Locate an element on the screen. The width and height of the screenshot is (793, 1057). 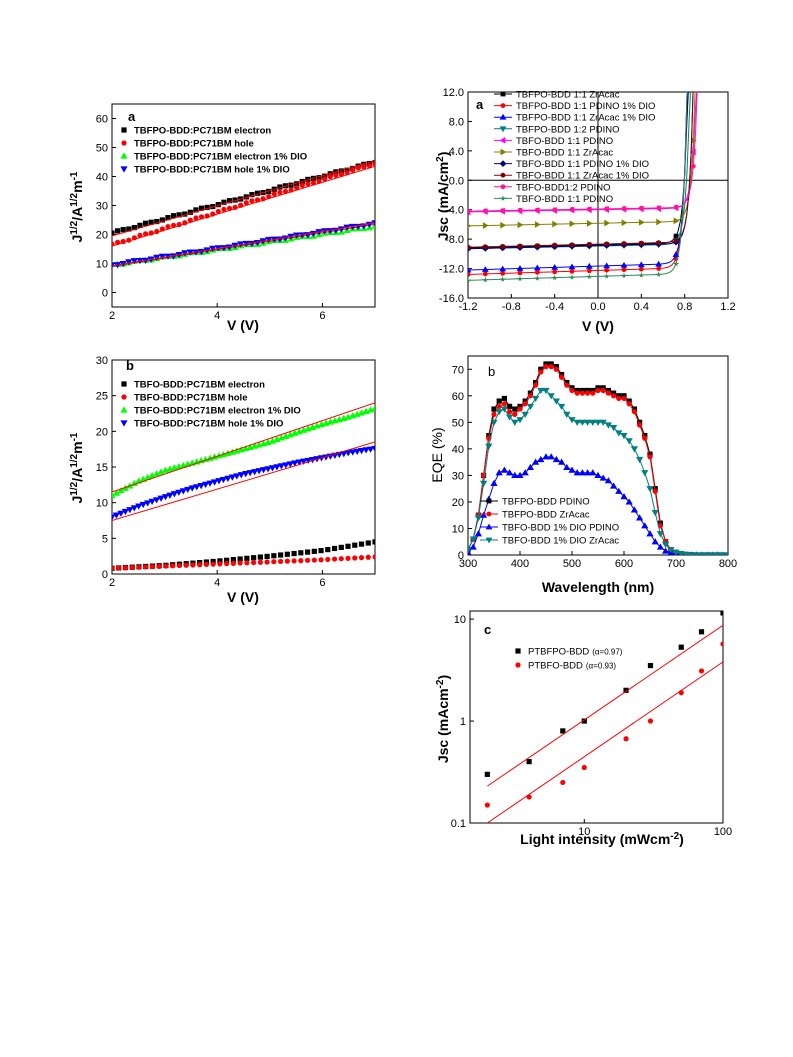
y-tick-label: -16.0 is located at coordinates (451, 299).